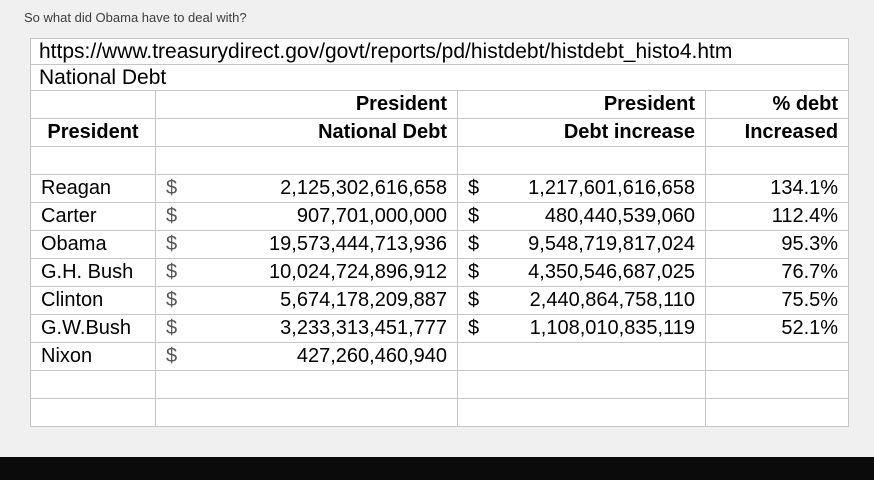  I want to click on bottom-bar, so click(437, 468).